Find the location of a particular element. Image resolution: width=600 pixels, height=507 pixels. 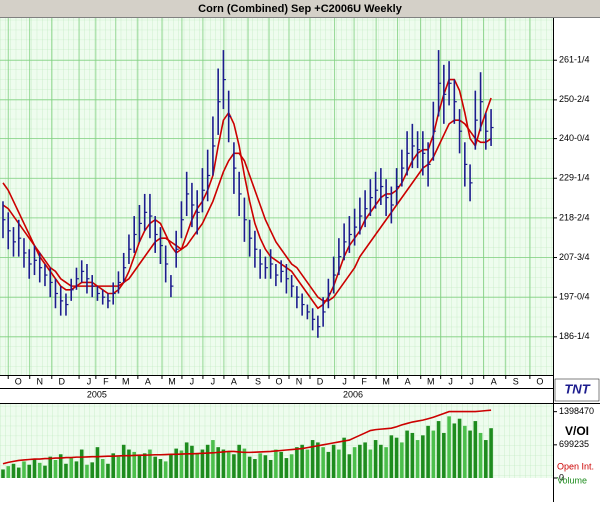

axis-label: V/OI is located at coordinates (577, 431).